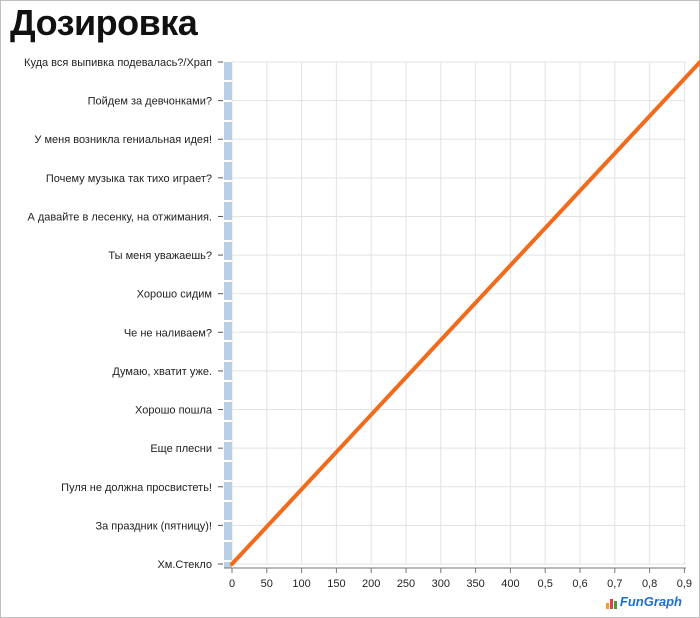  What do you see at coordinates (371, 584) in the screenshot?
I see `x-tick-label: 200` at bounding box center [371, 584].